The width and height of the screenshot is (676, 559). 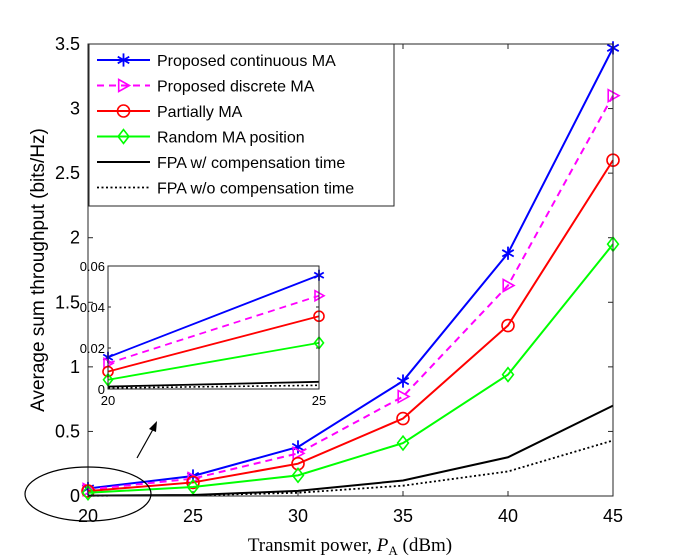 What do you see at coordinates (319, 400) in the screenshot?
I see `inset-x-tick-label: 25` at bounding box center [319, 400].